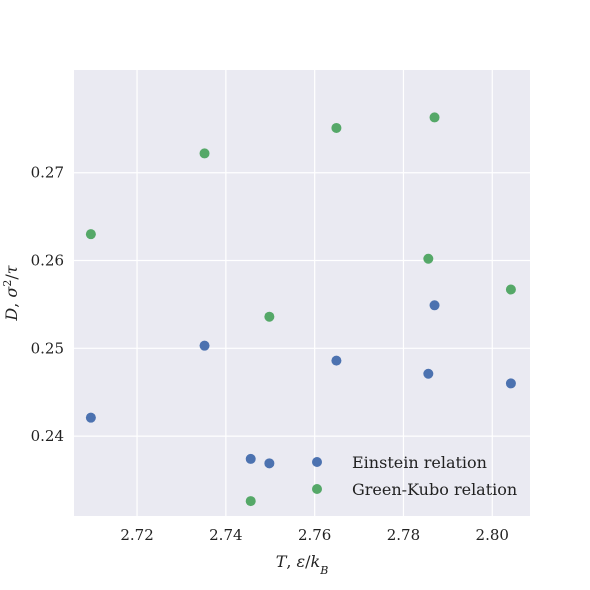 The height and width of the screenshot is (590, 590). Describe the element at coordinates (414, 476) in the screenshot. I see `legend: Einstein relation Green-Kubo relation` at that location.